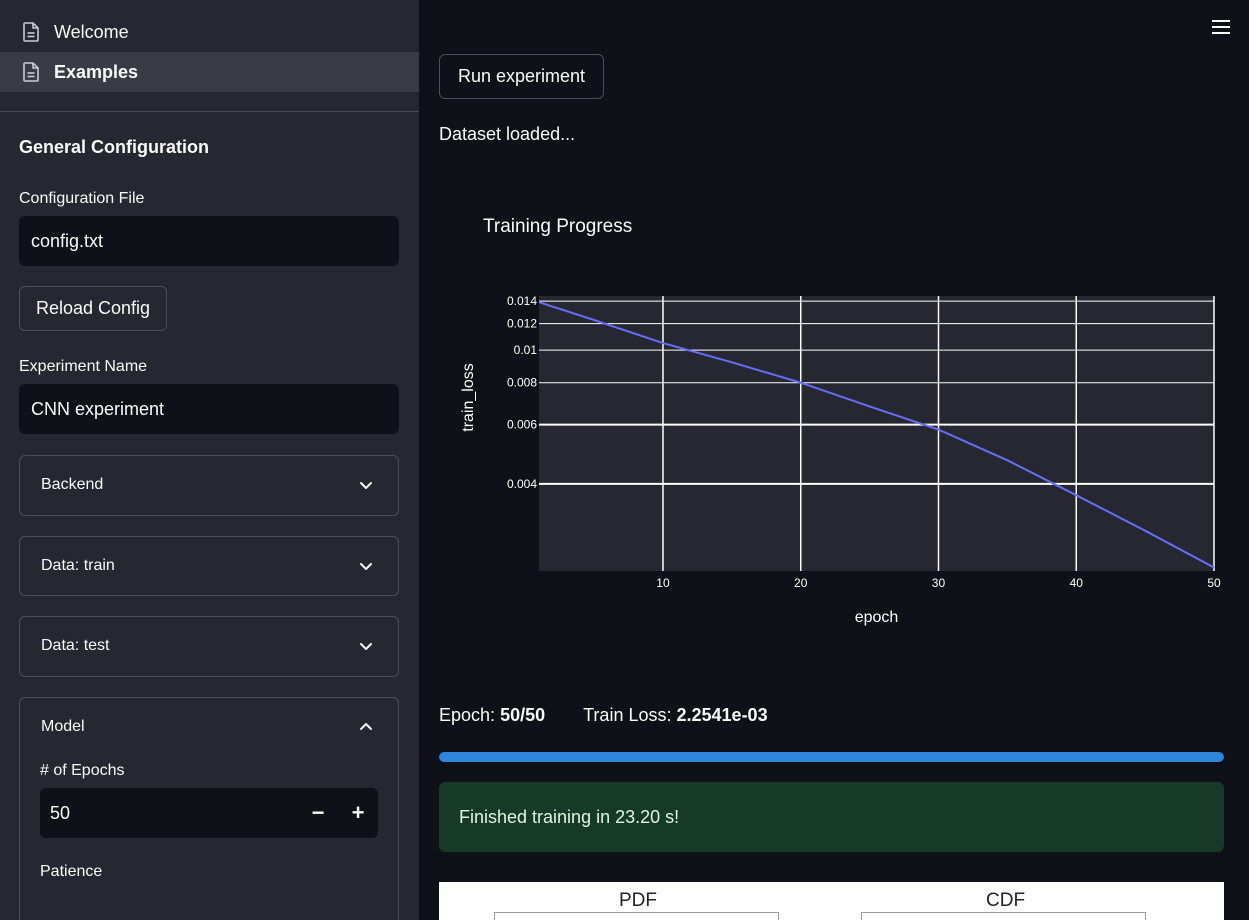 This screenshot has width=1249, height=920. Describe the element at coordinates (663, 583) in the screenshot. I see `x-tick-label: 10` at that location.